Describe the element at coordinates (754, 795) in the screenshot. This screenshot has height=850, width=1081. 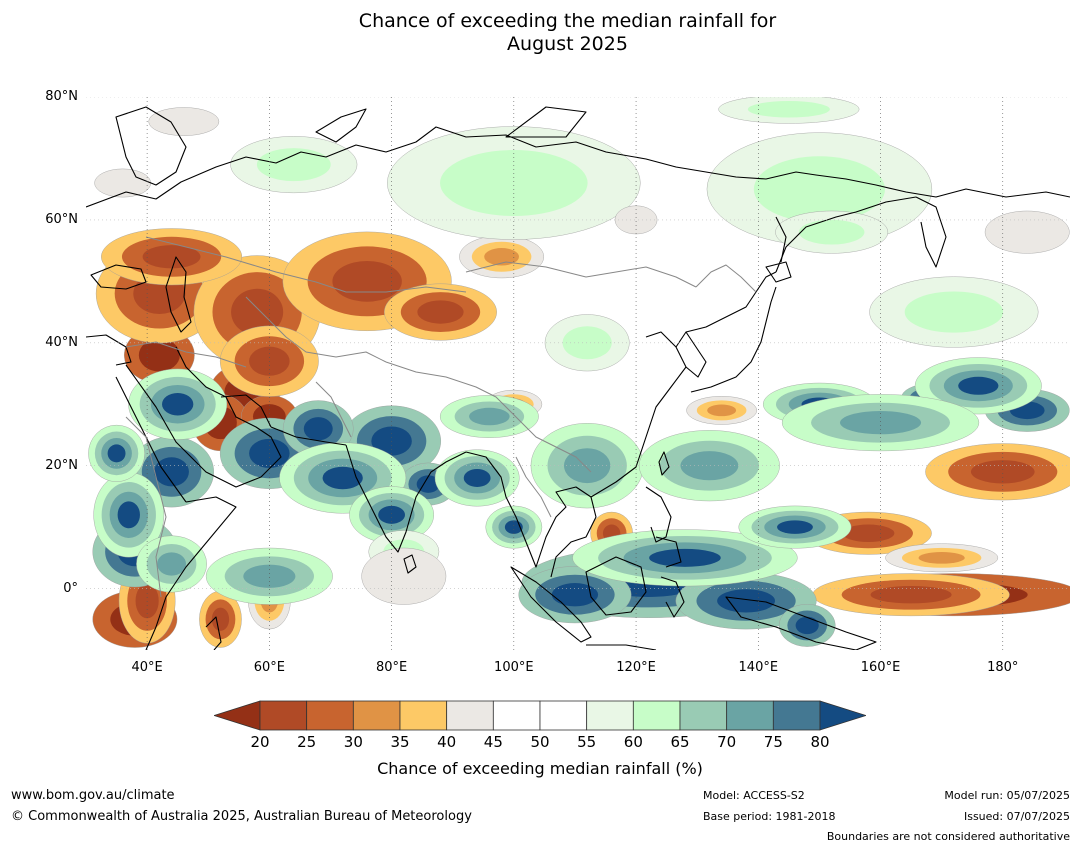
I see `model-name: Model: ACCESS-S2` at that location.